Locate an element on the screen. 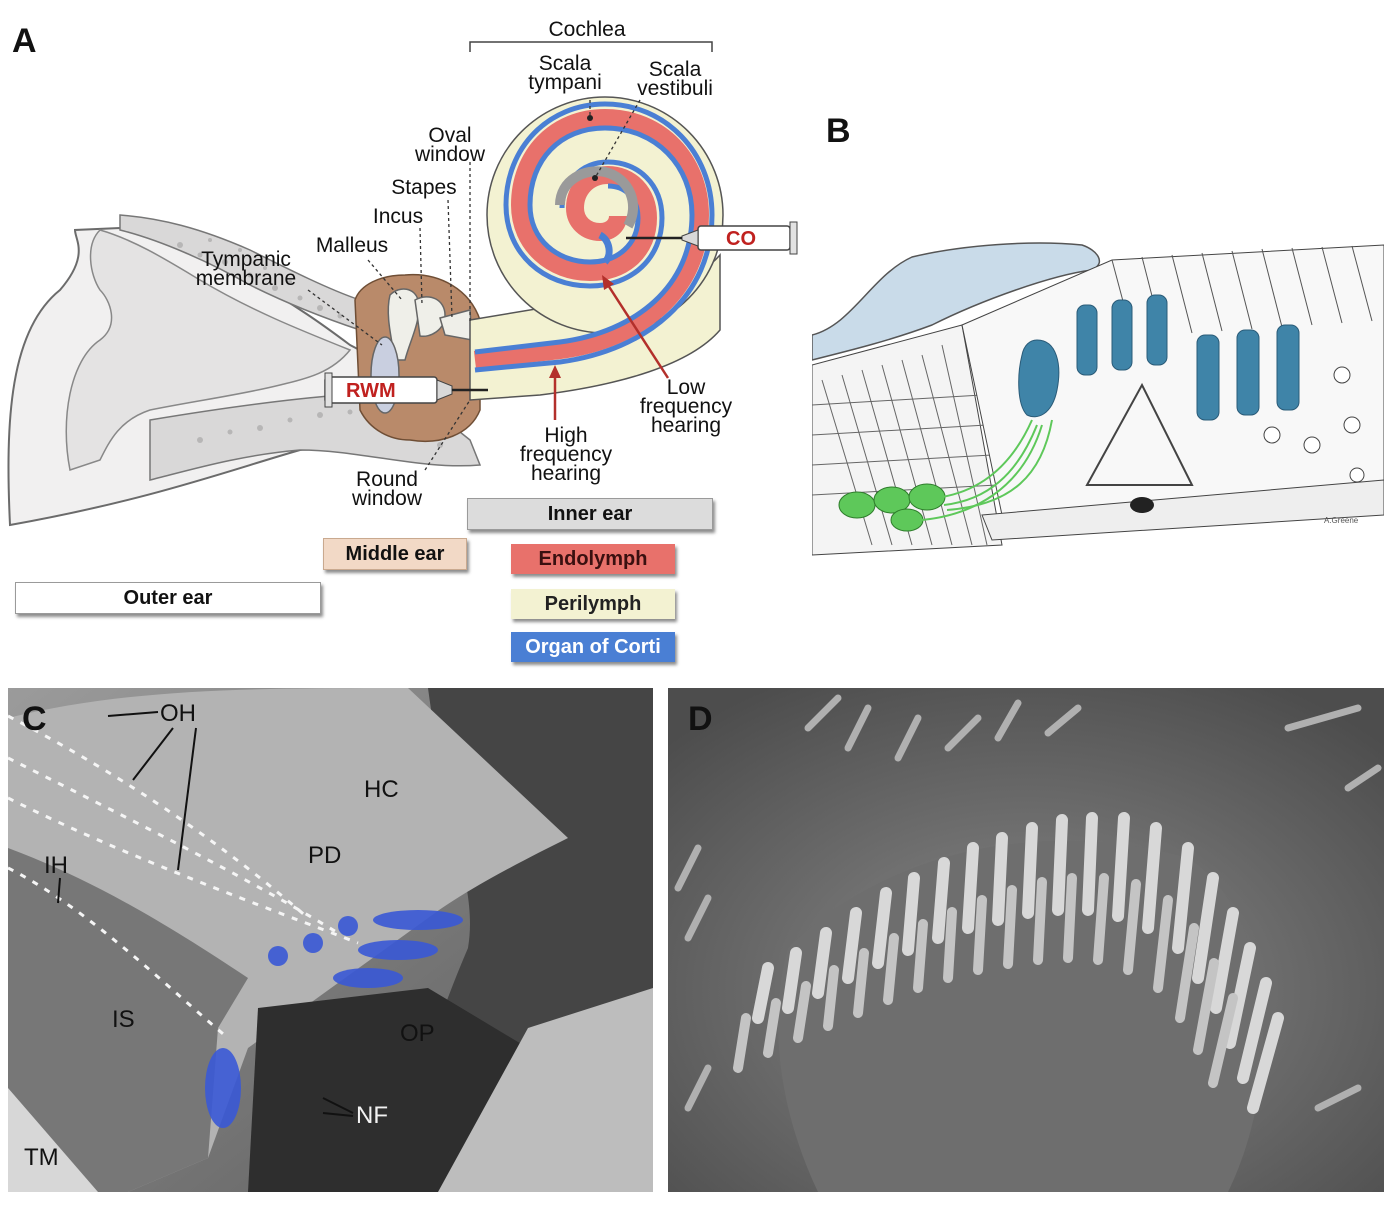 This screenshot has width=1396, height=1206. legend-inner-ear: Inner ear is located at coordinates (590, 514).